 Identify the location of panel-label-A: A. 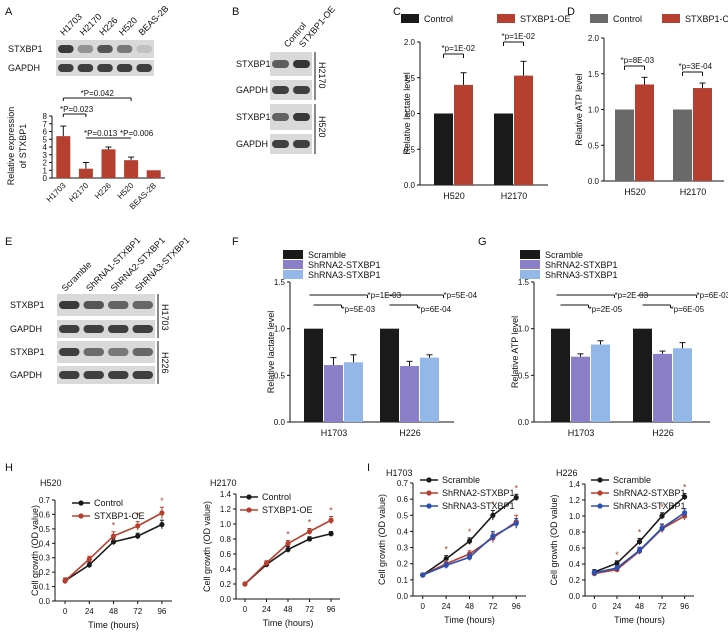
(9, 12).